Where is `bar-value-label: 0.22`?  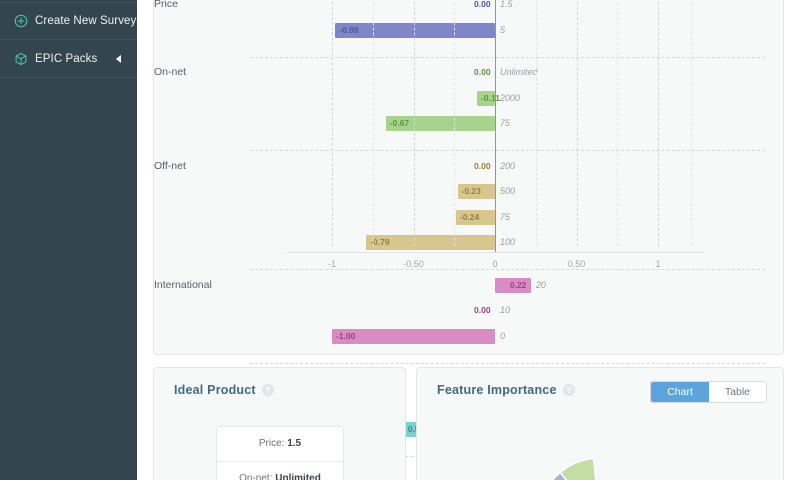
bar-value-label: 0.22 is located at coordinates (518, 284).